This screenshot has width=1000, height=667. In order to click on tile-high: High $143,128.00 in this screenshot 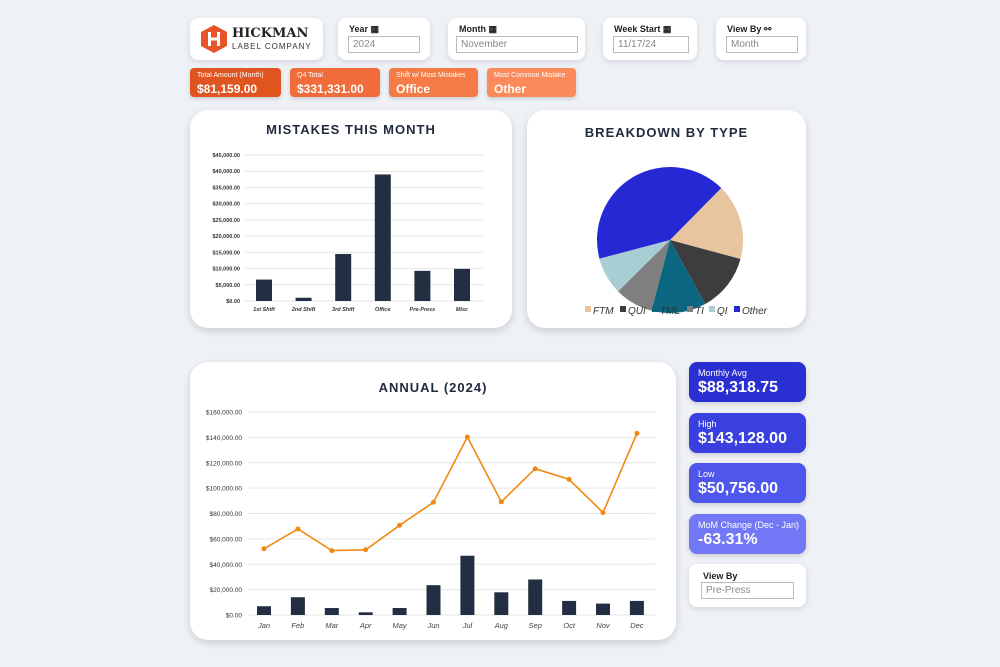, I will do `click(747, 433)`.